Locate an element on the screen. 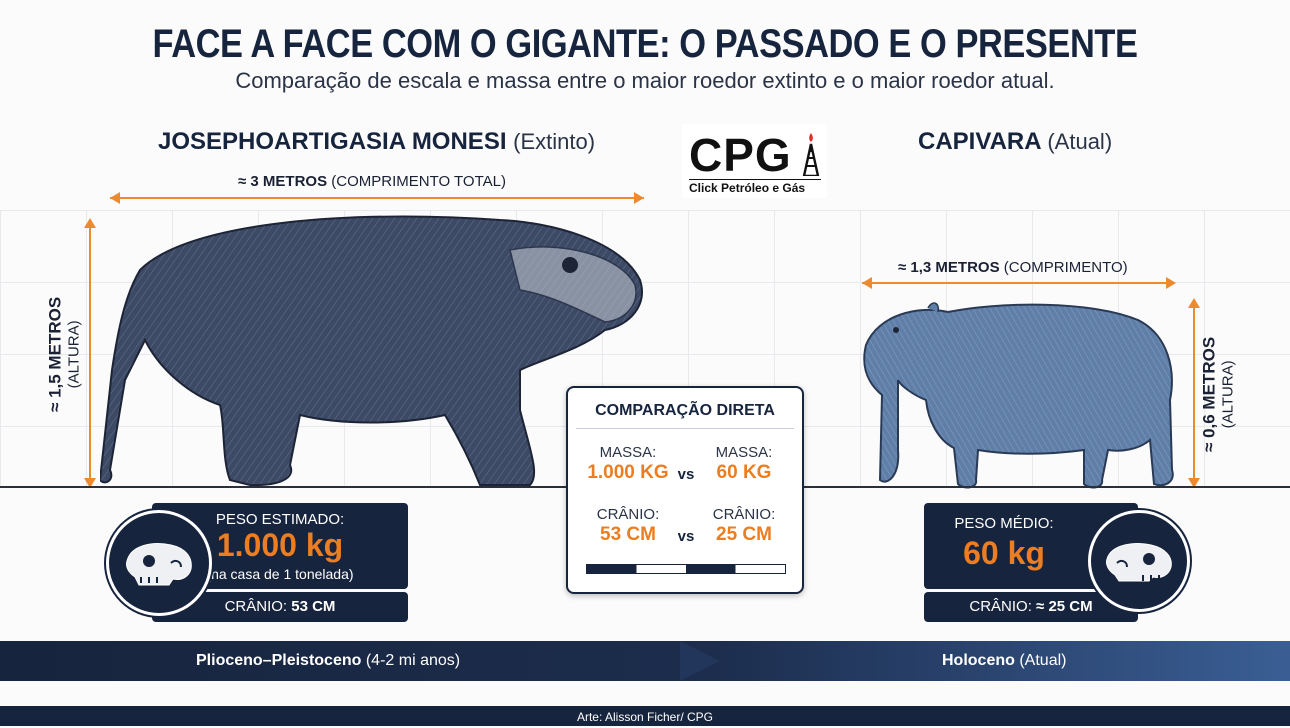 This screenshot has height=728, width=1290. oil-rig-icon is located at coordinates (811, 154).